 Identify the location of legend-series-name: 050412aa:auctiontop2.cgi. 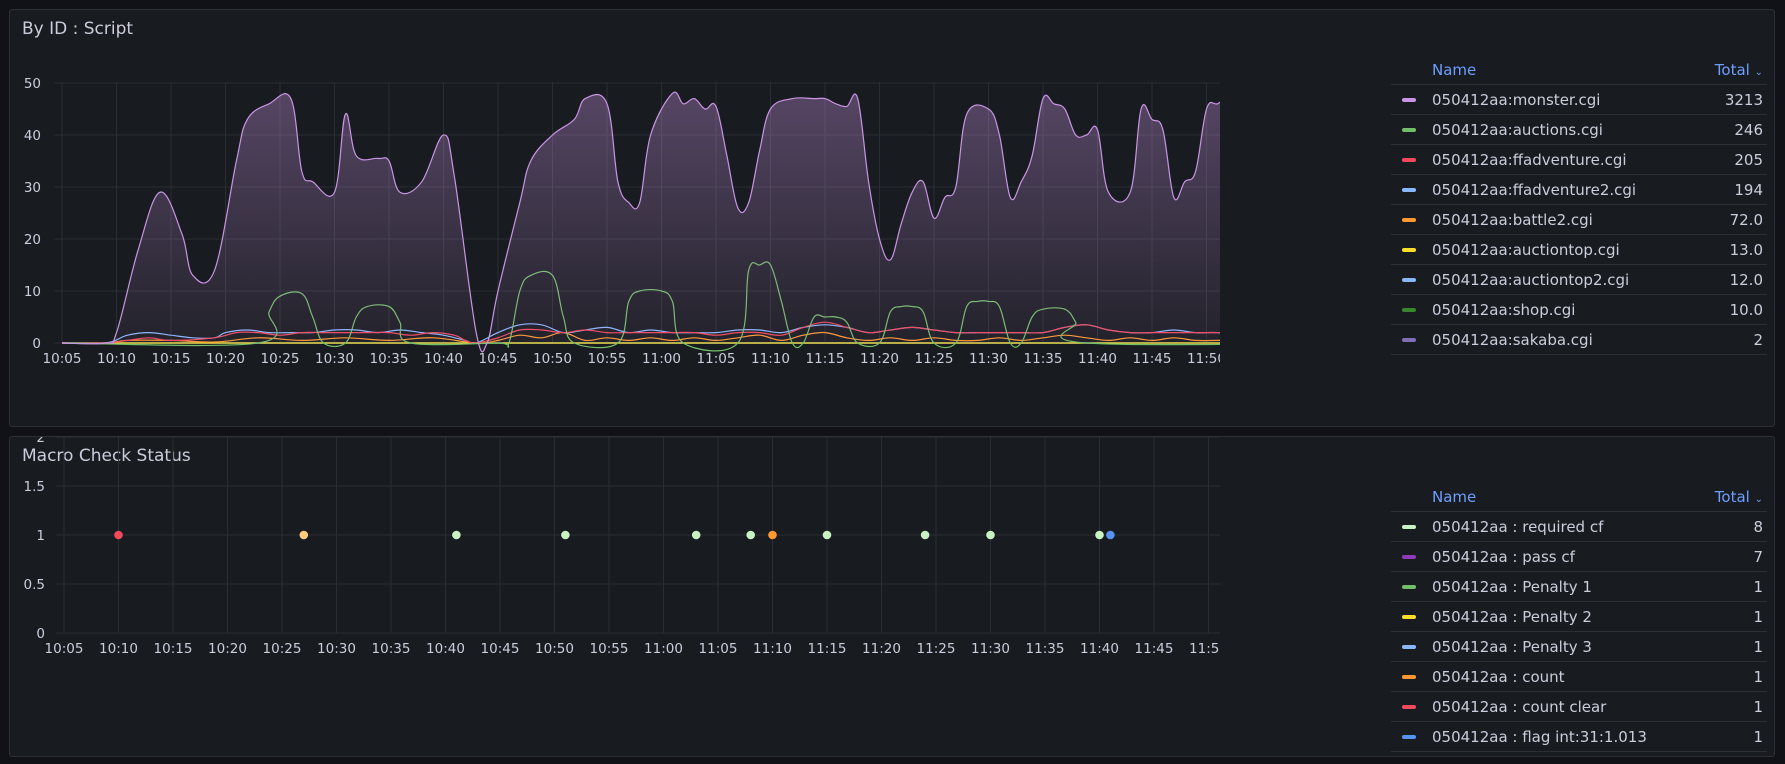
(1531, 279).